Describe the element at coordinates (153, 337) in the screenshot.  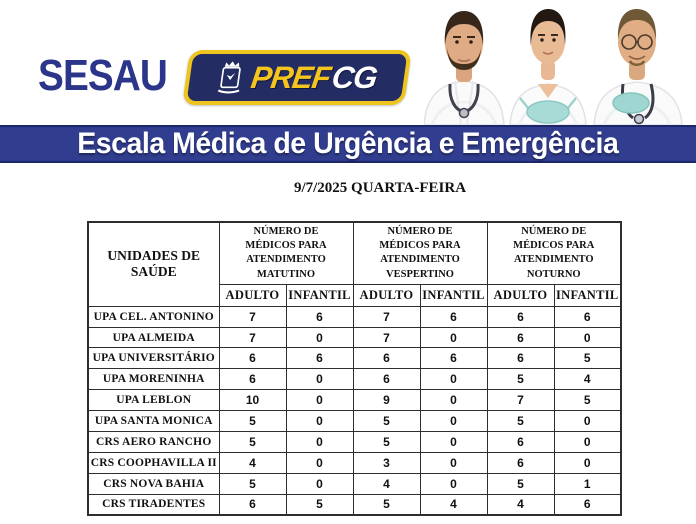
I see `unit-name-cell: UPA ALMEIDA` at that location.